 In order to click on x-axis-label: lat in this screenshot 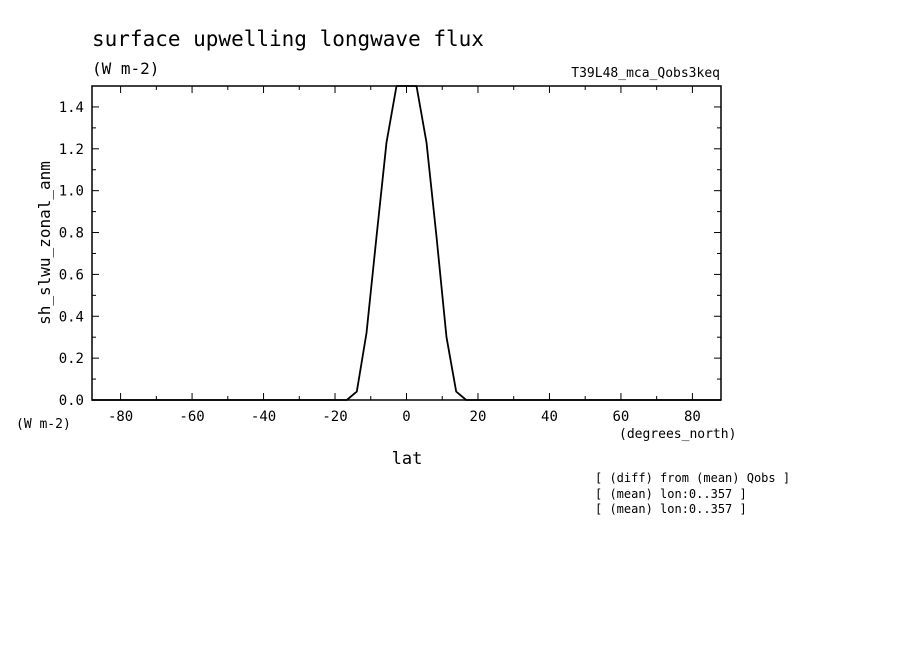, I will do `click(407, 459)`.